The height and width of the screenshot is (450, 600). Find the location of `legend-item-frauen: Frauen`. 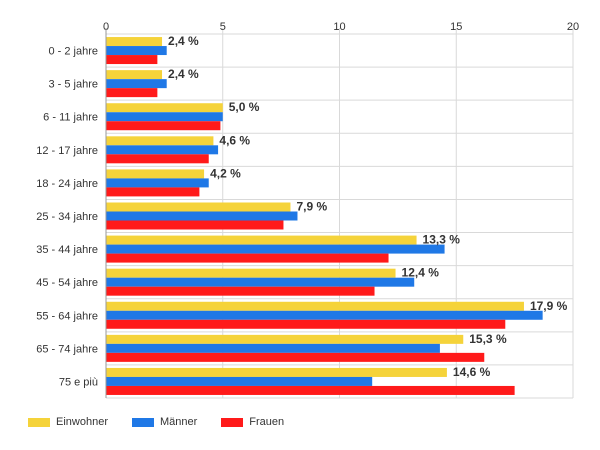

legend-item-frauen: Frauen is located at coordinates (252, 422).